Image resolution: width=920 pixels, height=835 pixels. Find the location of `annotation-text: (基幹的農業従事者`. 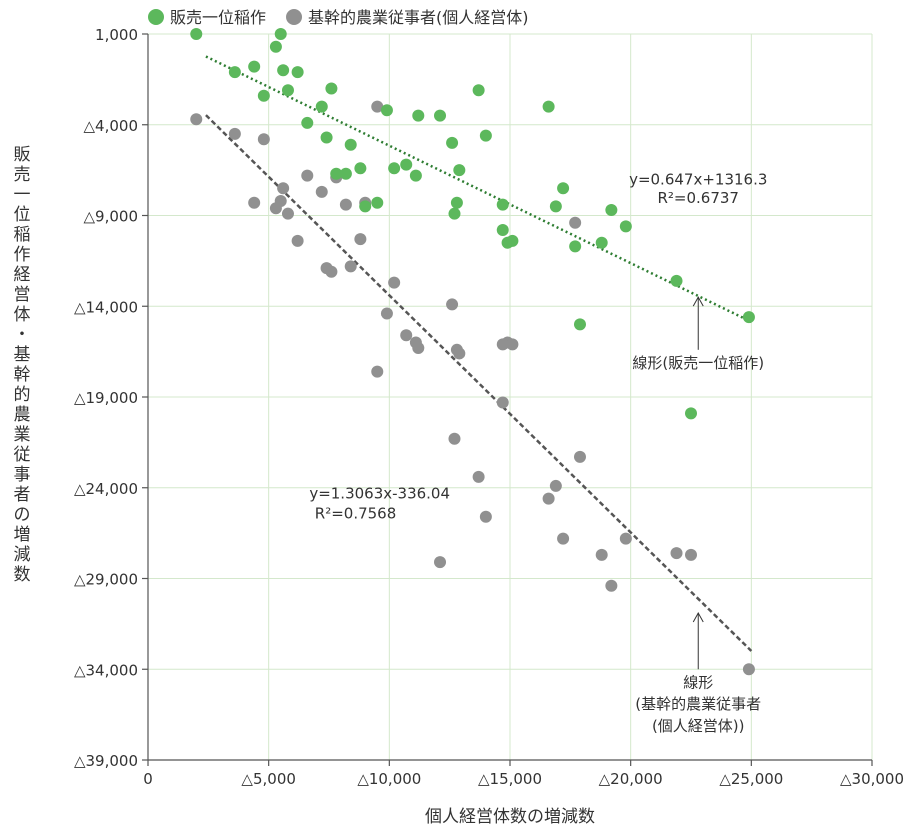

annotation-text: (基幹的農業従事者 is located at coordinates (698, 704).